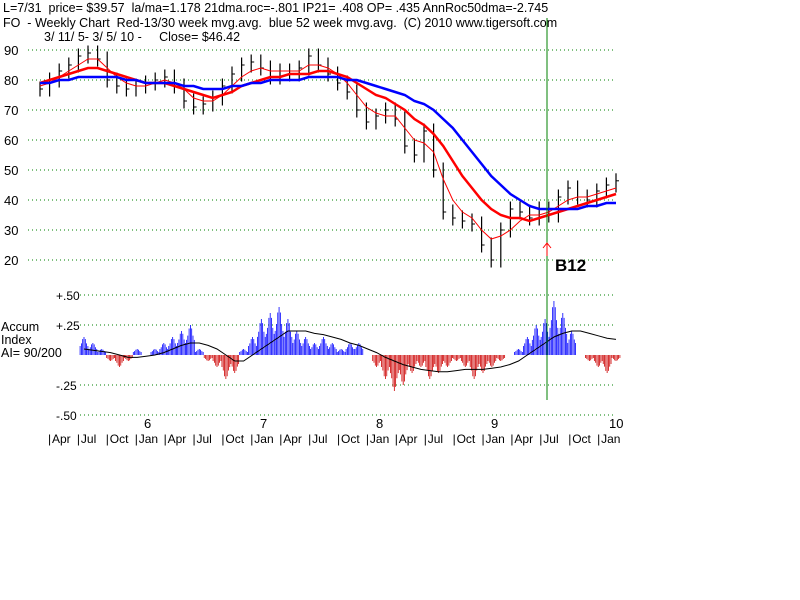  I want to click on year-label: 6, so click(147, 423).